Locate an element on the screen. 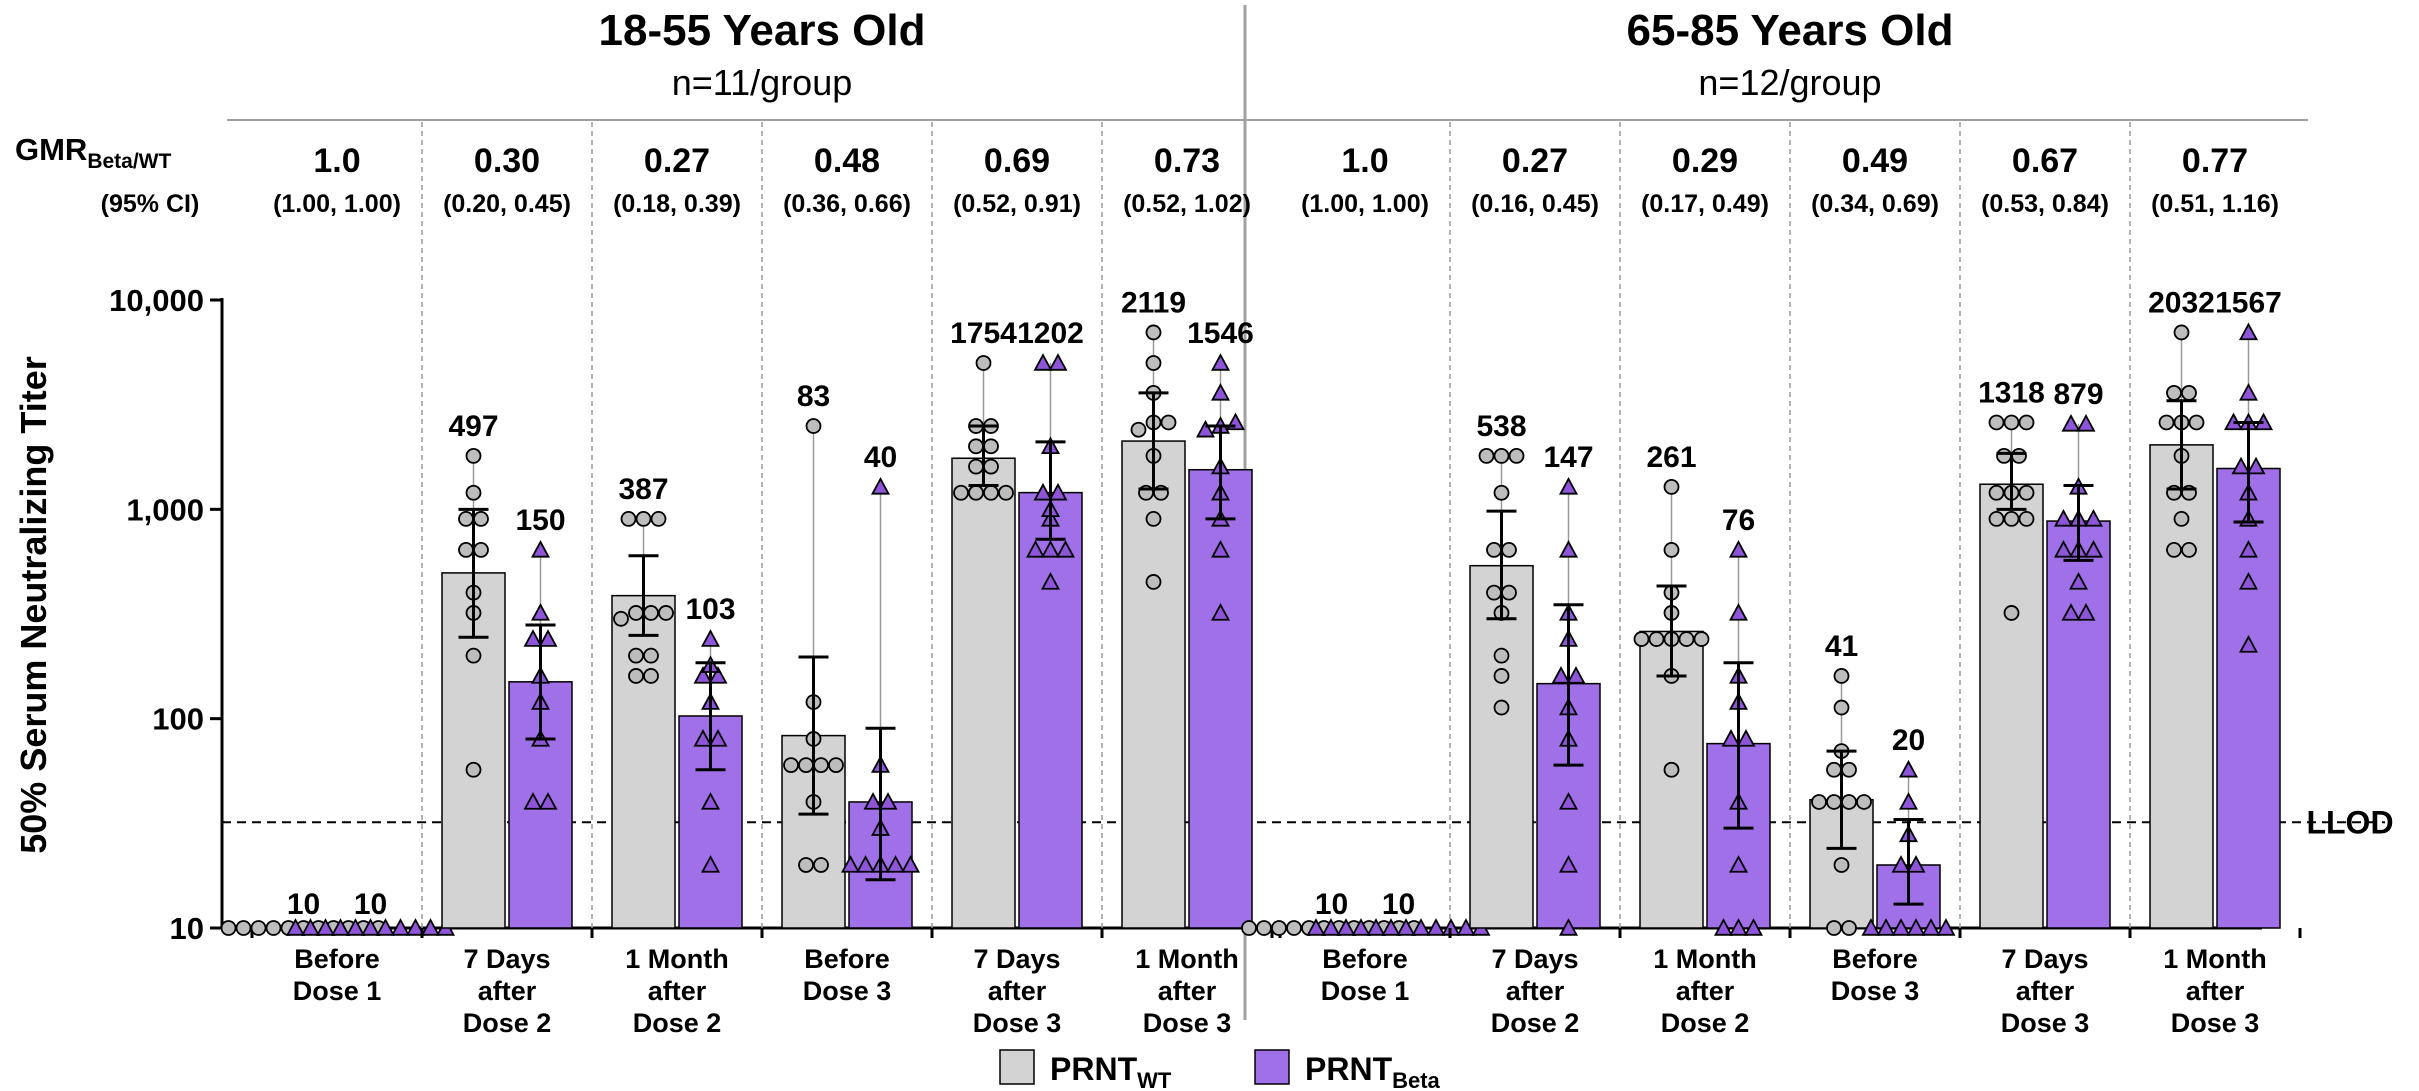 This screenshot has height=1091, width=2419. panel-subtitle: n=11/group is located at coordinates (762, 82).